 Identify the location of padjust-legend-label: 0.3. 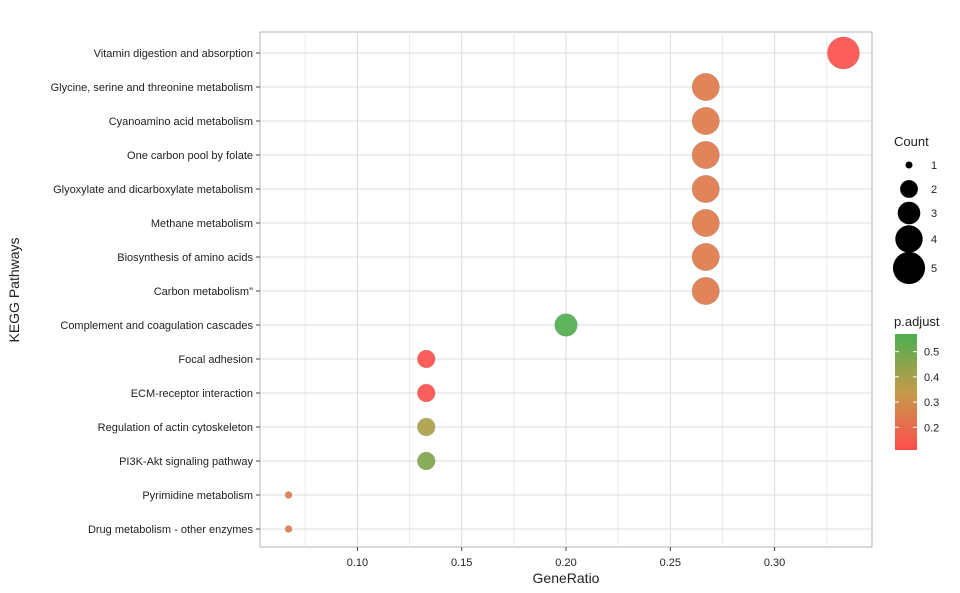
(931, 403).